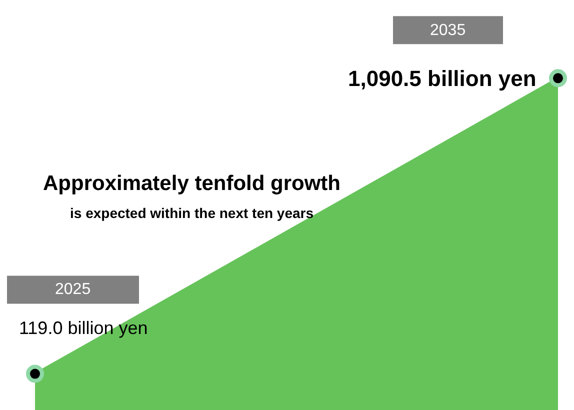 The height and width of the screenshot is (410, 574). What do you see at coordinates (192, 183) in the screenshot?
I see `text: Approximately tenfold growth` at bounding box center [192, 183].